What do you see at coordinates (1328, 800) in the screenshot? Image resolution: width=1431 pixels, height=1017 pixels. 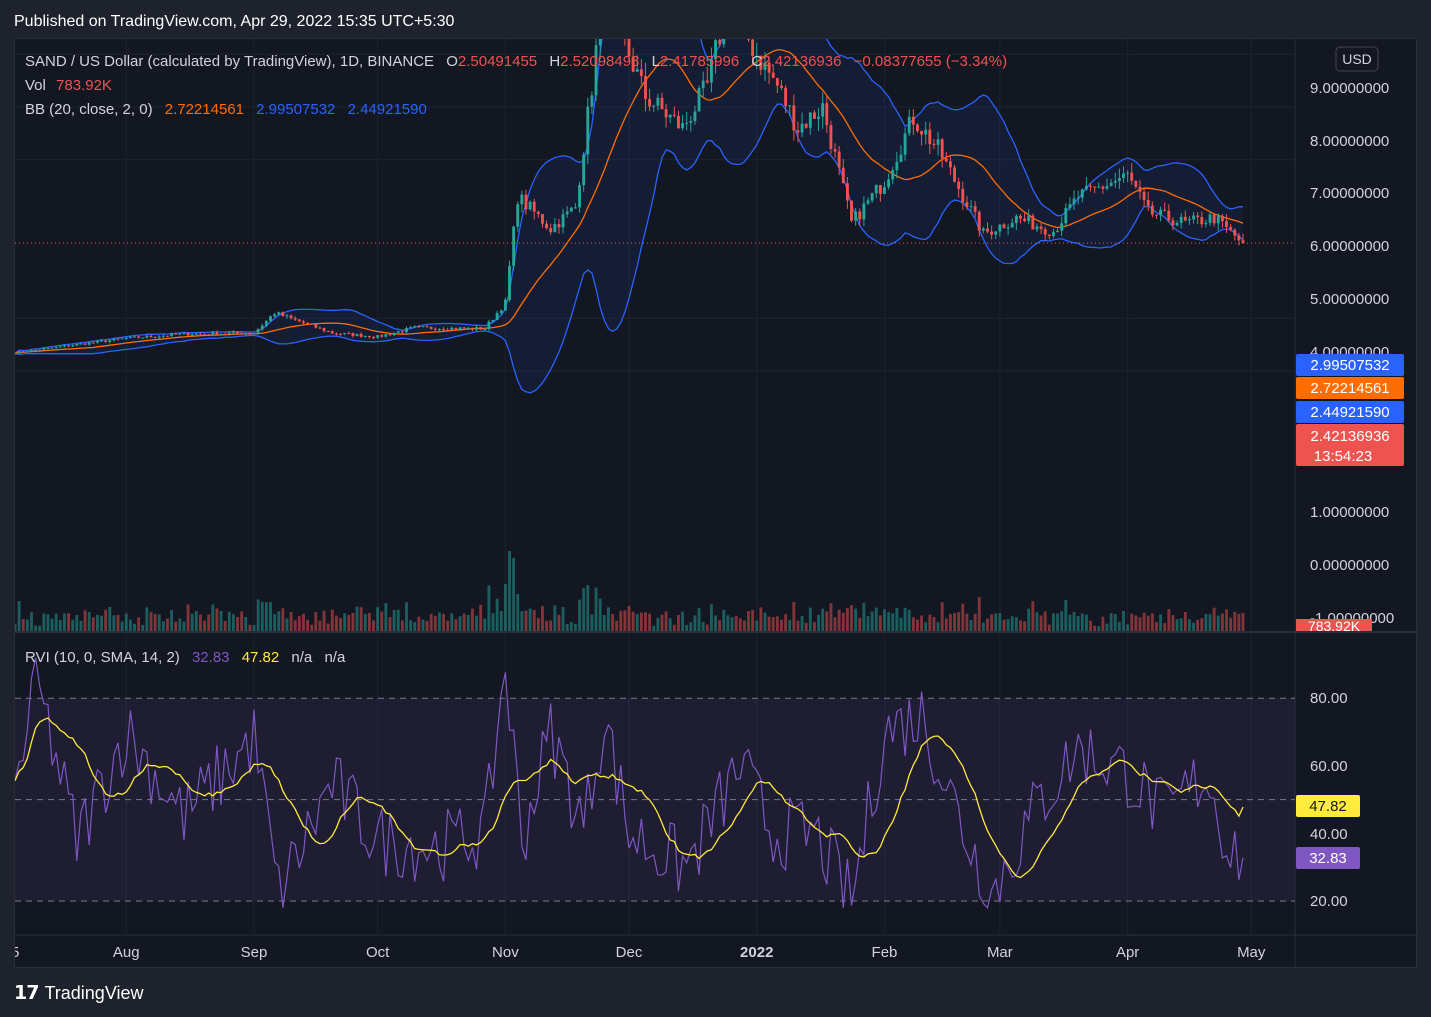 I see `rvi-axis: 80.00 60.00 40.00 20.00 47.82 32.83` at bounding box center [1328, 800].